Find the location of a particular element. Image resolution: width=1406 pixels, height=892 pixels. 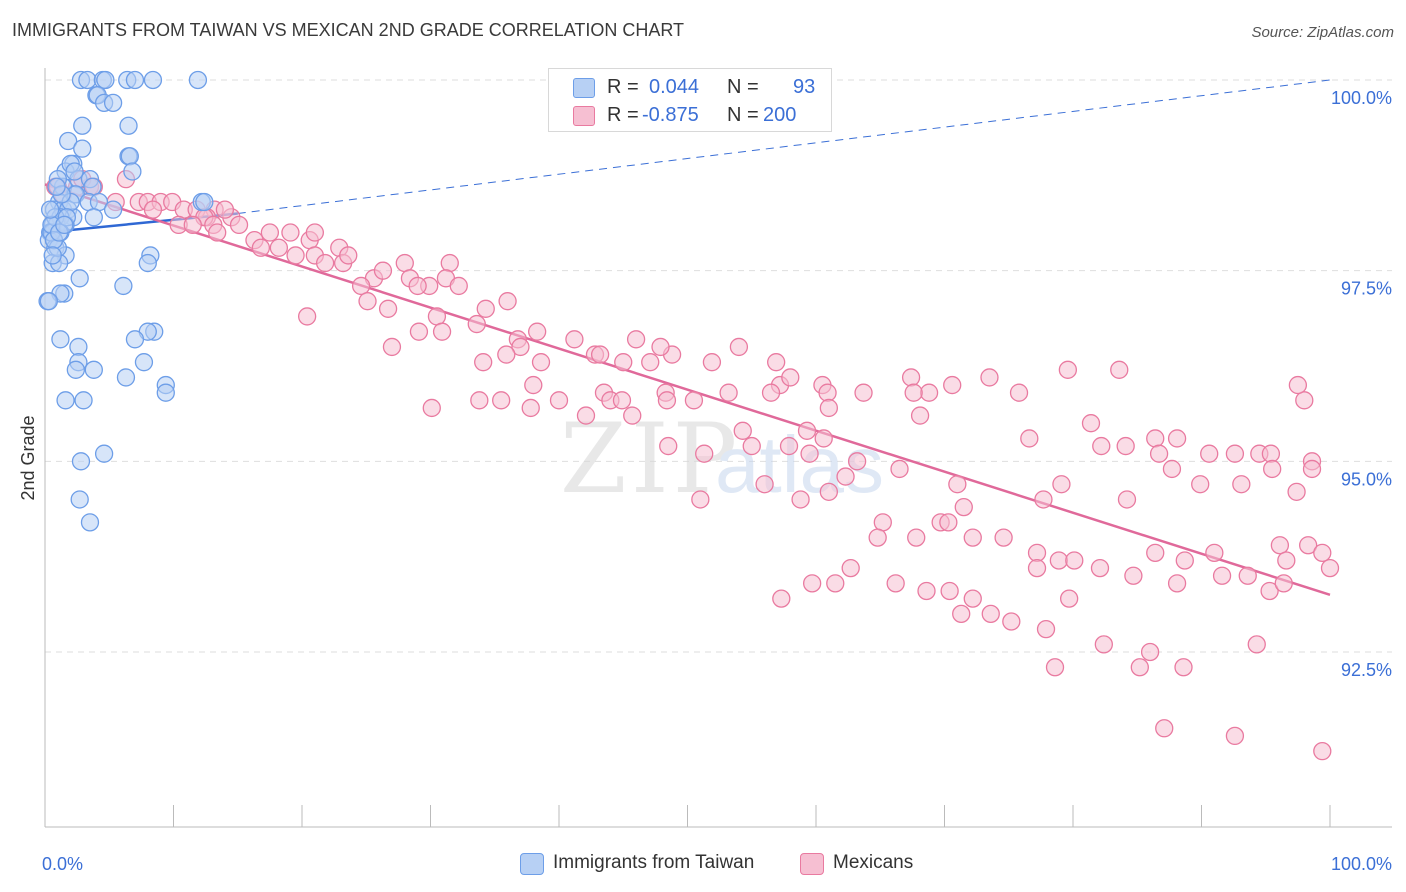

x-tick-label-end: 100.0% is located at coordinates (1361, 864).